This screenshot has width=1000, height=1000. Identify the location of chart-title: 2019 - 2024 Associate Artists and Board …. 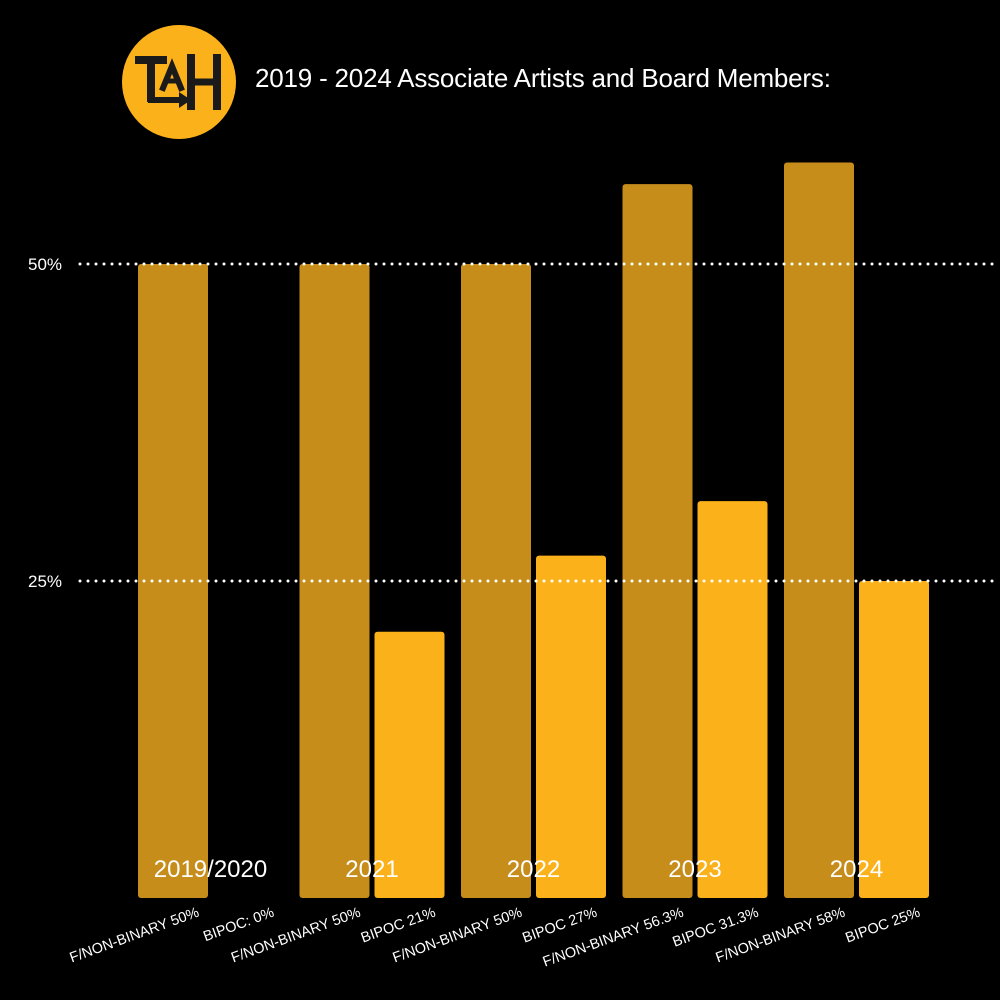
(543, 78).